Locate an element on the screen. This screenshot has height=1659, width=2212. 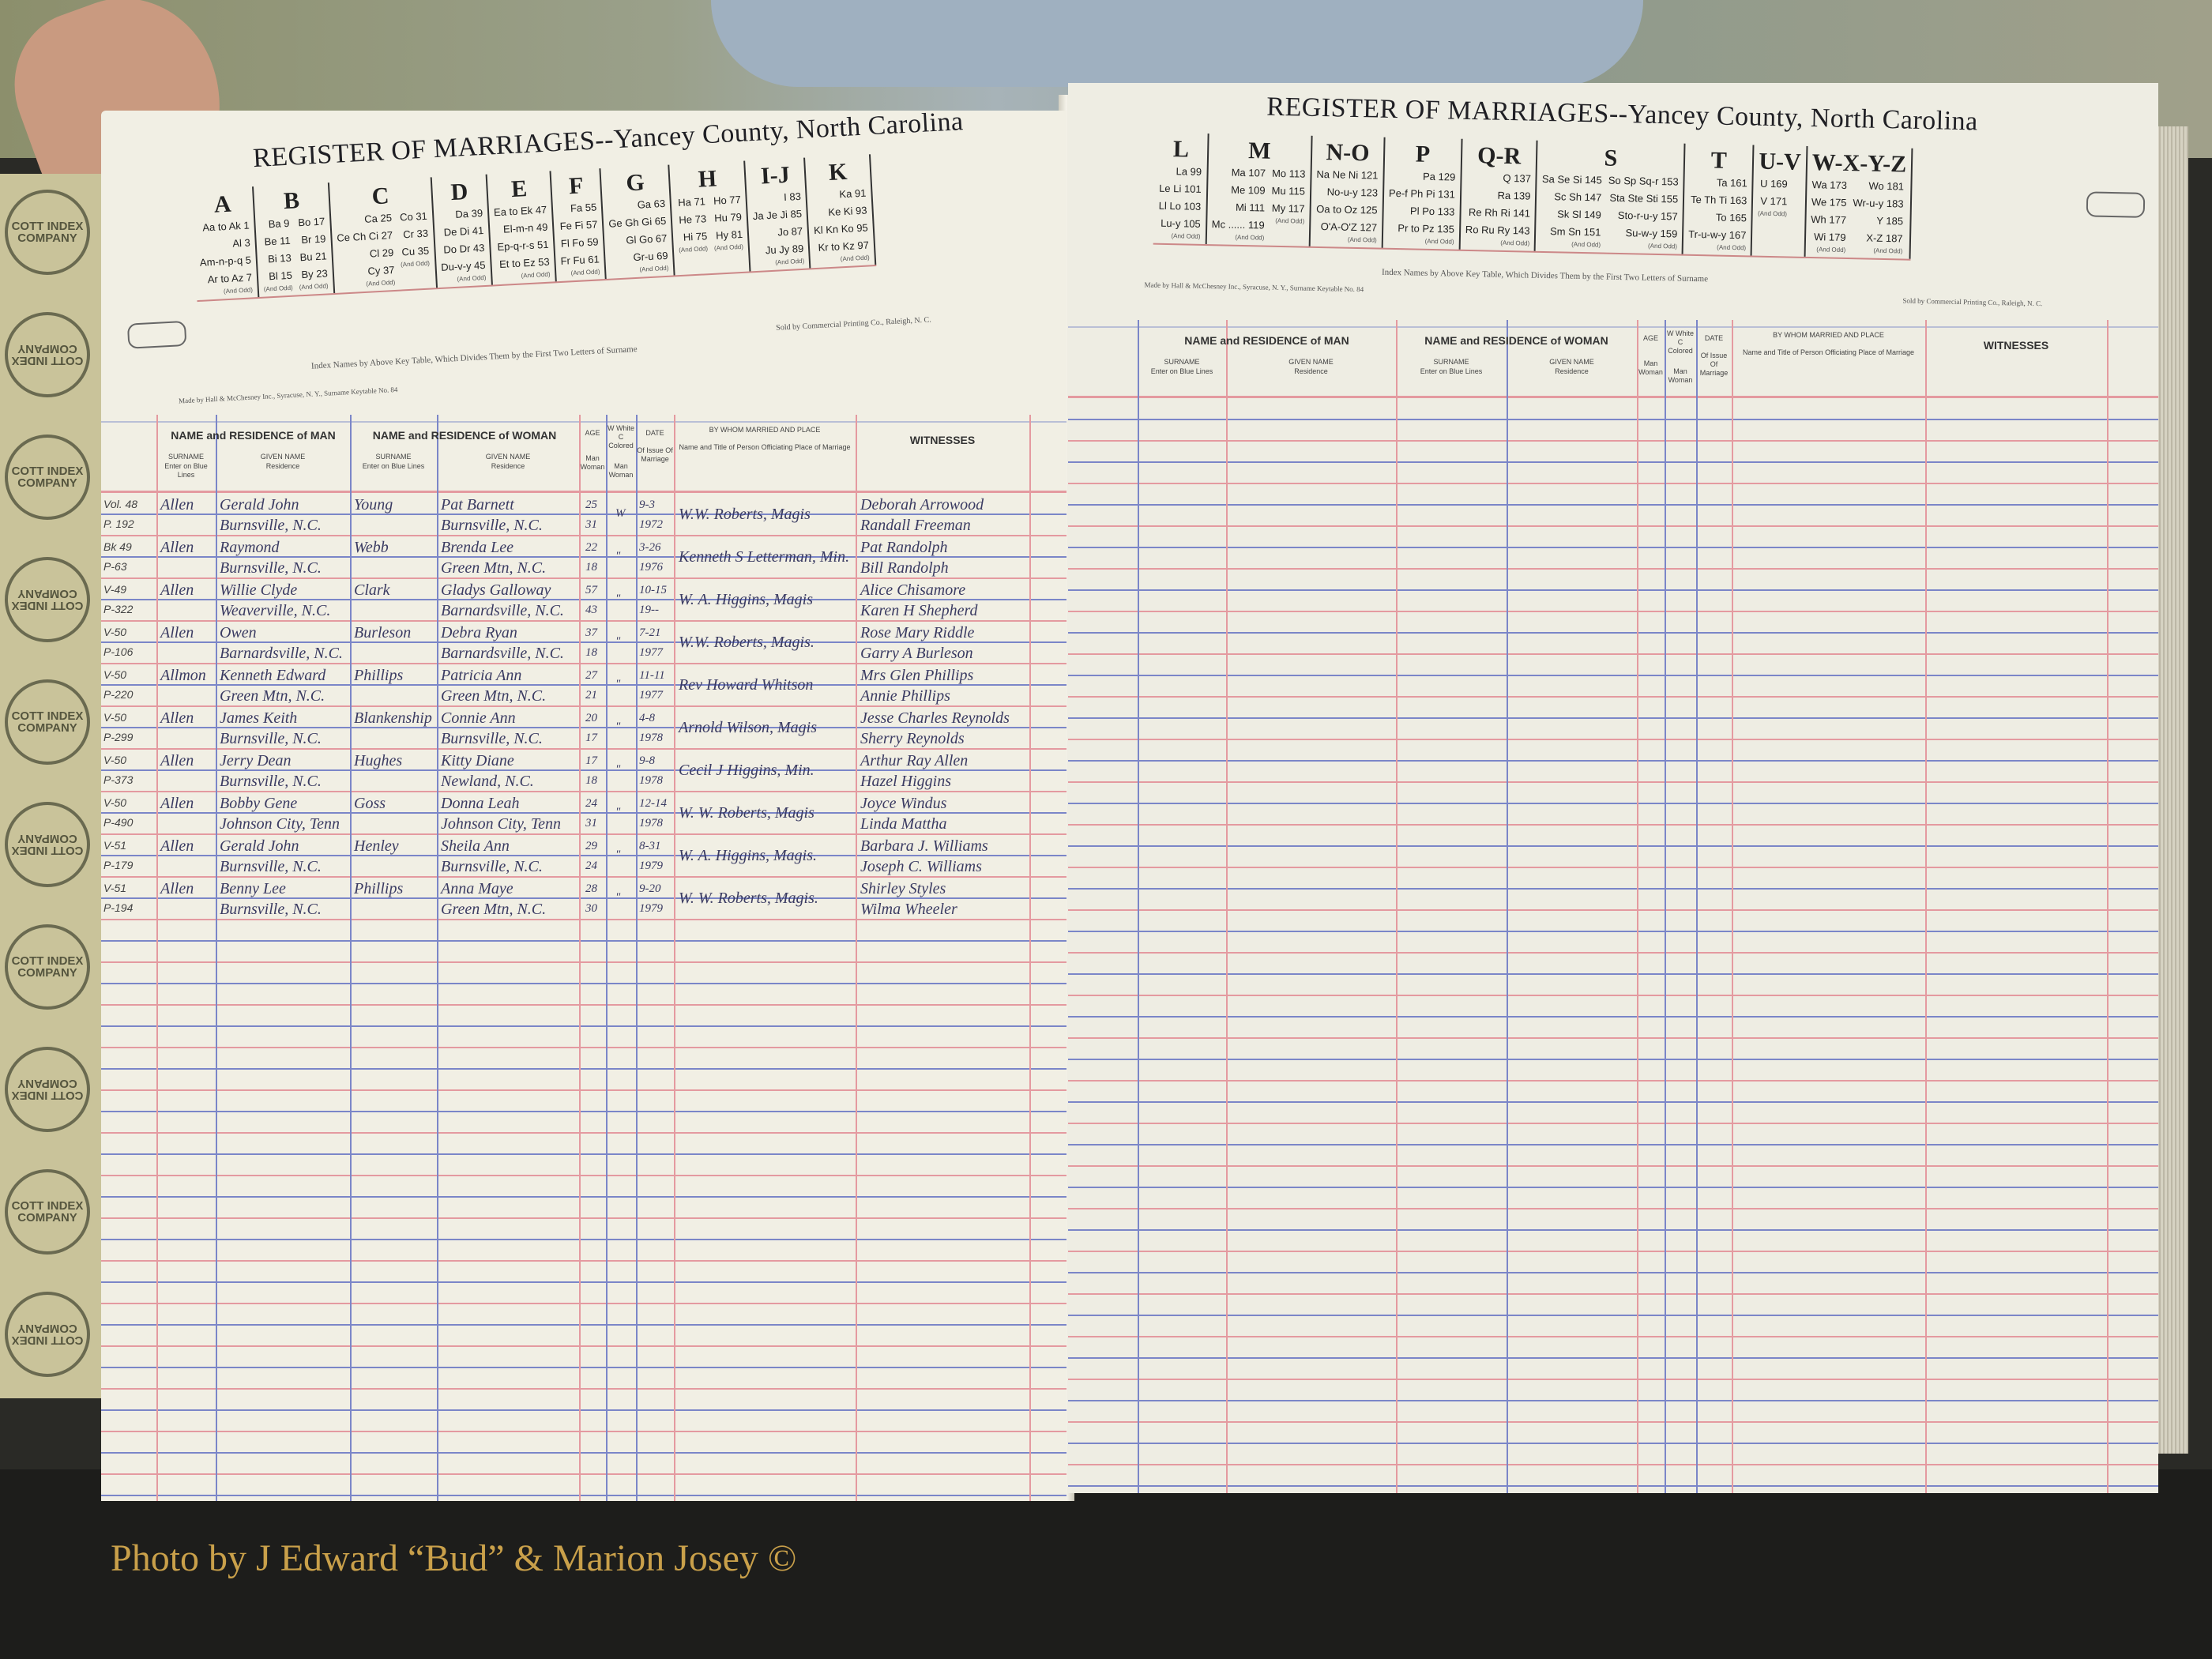
key-entries: I 83 Ja Je Ji 85 Jo 87 Ju Jy 89 (And Odd) is located at coordinates (778, 228).